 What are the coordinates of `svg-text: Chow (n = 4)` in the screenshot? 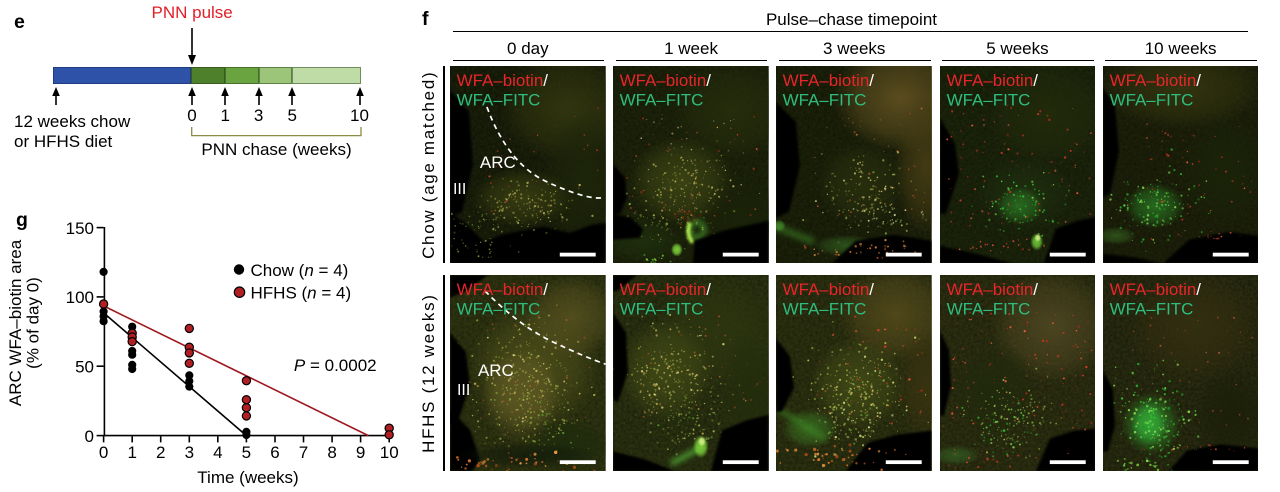 It's located at (300, 270).